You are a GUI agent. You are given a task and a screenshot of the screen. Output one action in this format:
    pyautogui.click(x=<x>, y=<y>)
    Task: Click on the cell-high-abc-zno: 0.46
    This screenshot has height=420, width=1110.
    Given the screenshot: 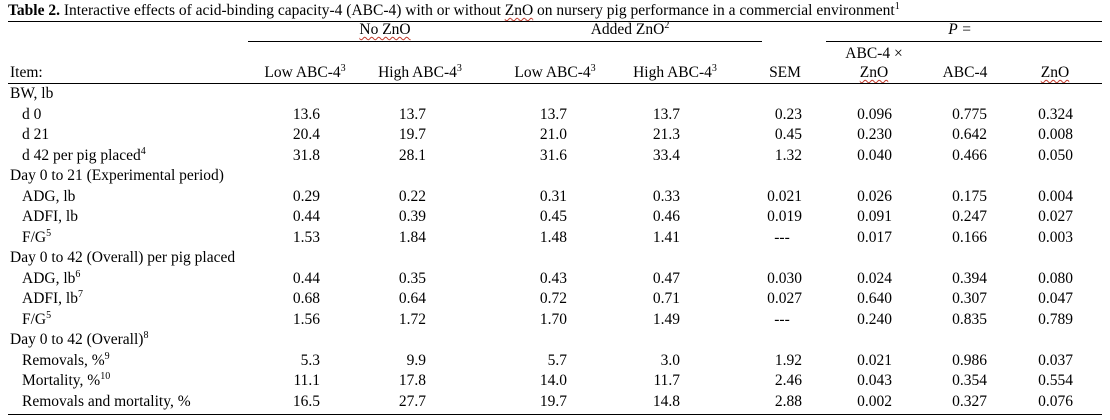 What is the action you would take?
    pyautogui.click(x=666, y=216)
    